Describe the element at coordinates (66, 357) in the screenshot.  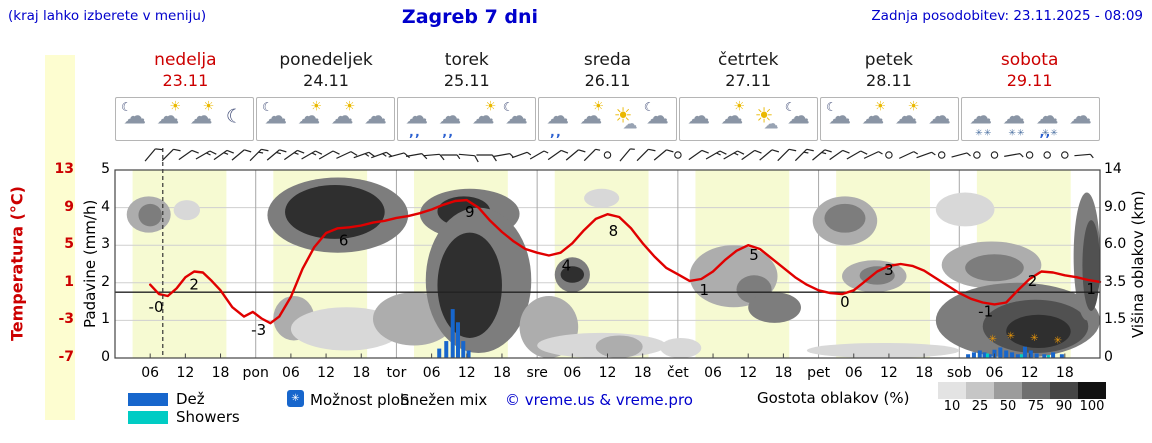
I see `temp-tick-label: -7` at that location.